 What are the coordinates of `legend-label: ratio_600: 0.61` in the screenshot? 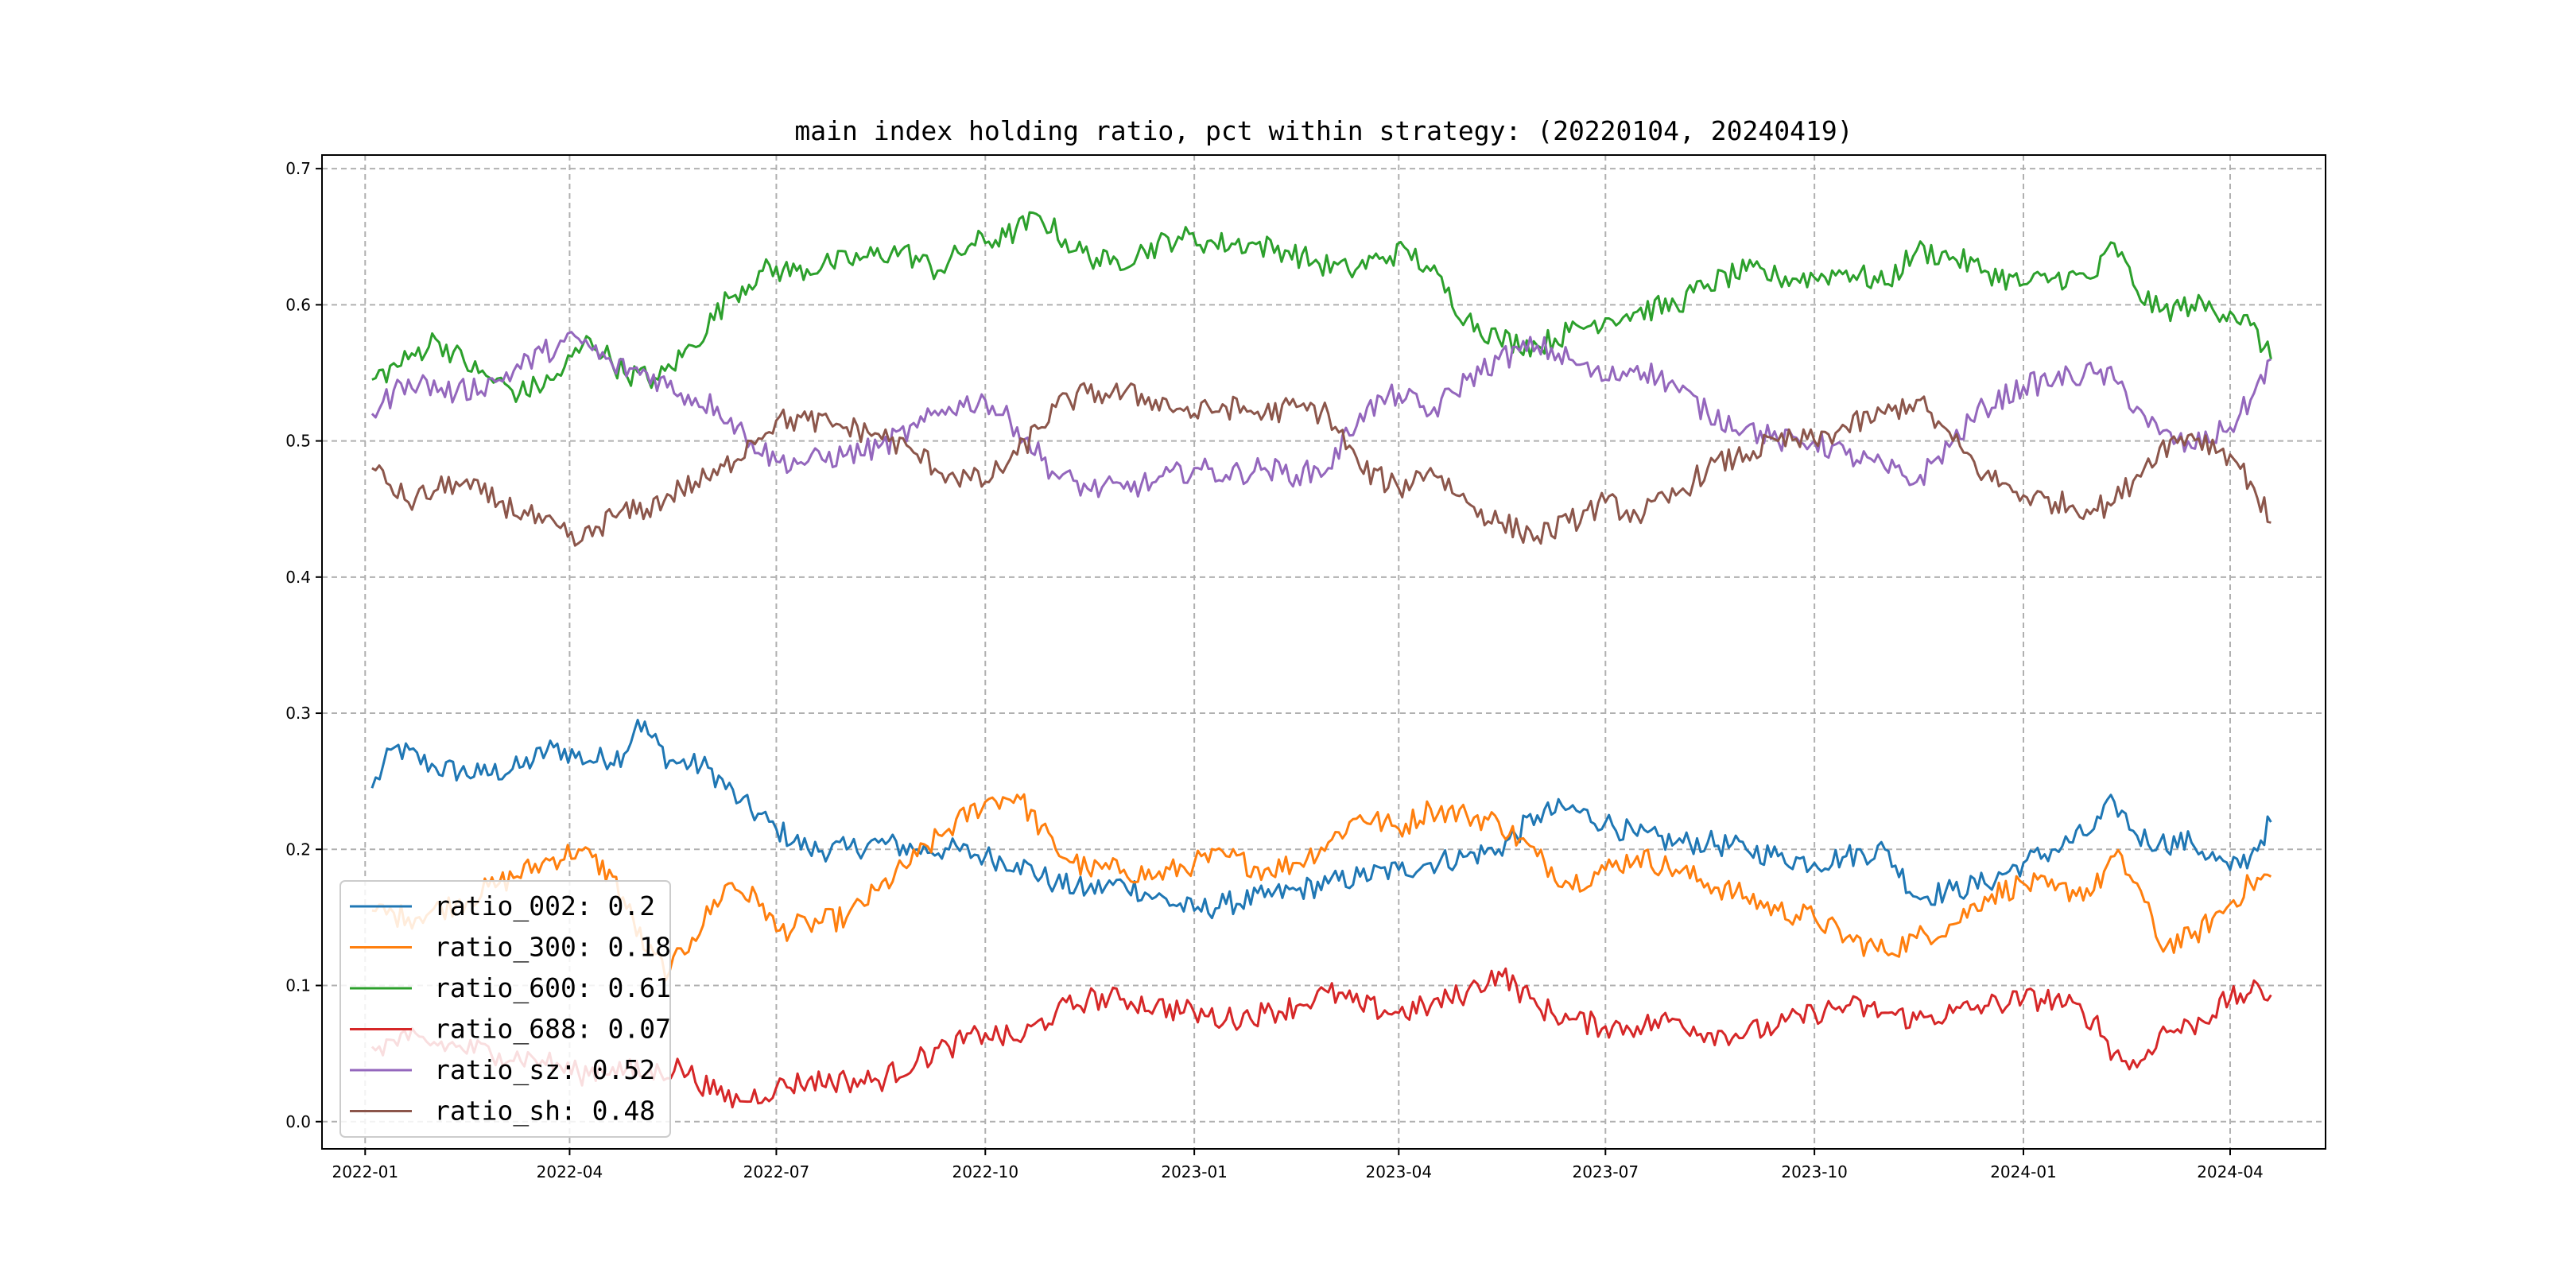 It's located at (552, 988).